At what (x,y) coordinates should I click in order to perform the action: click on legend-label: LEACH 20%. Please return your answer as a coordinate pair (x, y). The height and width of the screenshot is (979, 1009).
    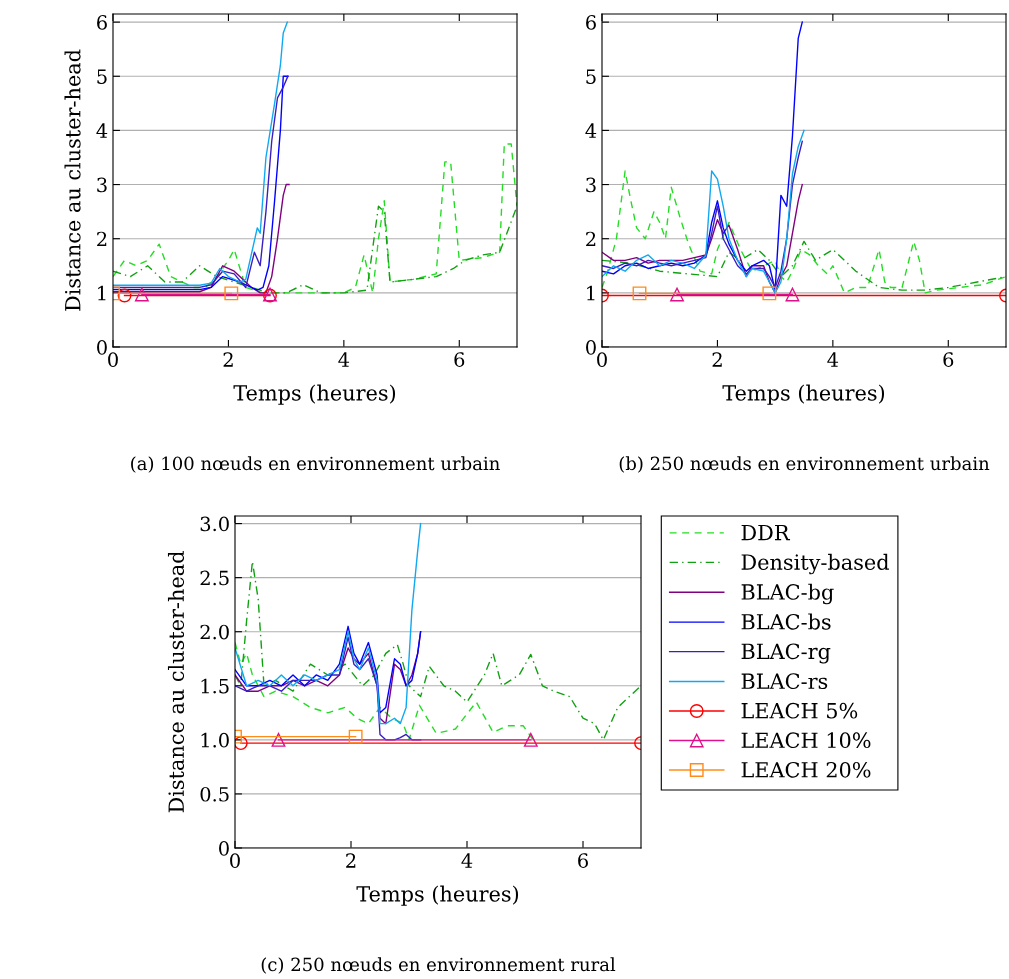
    Looking at the image, I should click on (806, 769).